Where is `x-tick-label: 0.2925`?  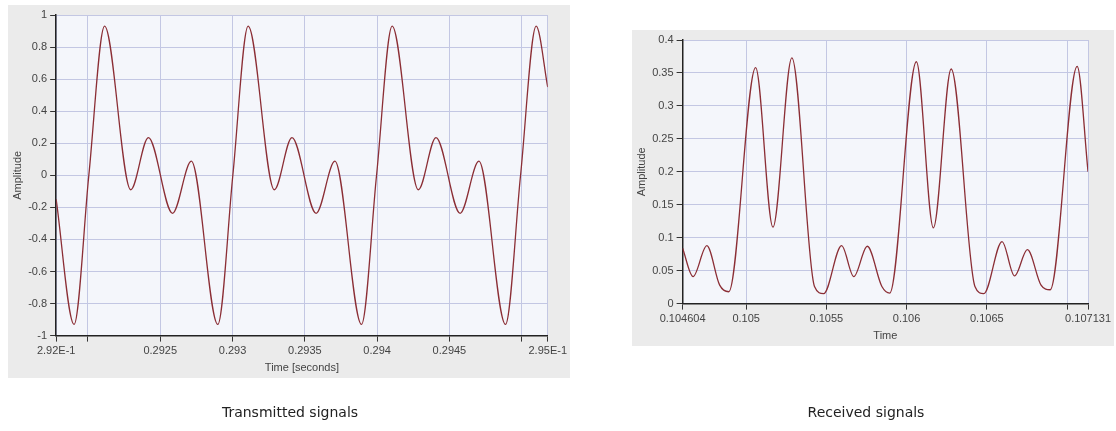 x-tick-label: 0.2925 is located at coordinates (160, 350).